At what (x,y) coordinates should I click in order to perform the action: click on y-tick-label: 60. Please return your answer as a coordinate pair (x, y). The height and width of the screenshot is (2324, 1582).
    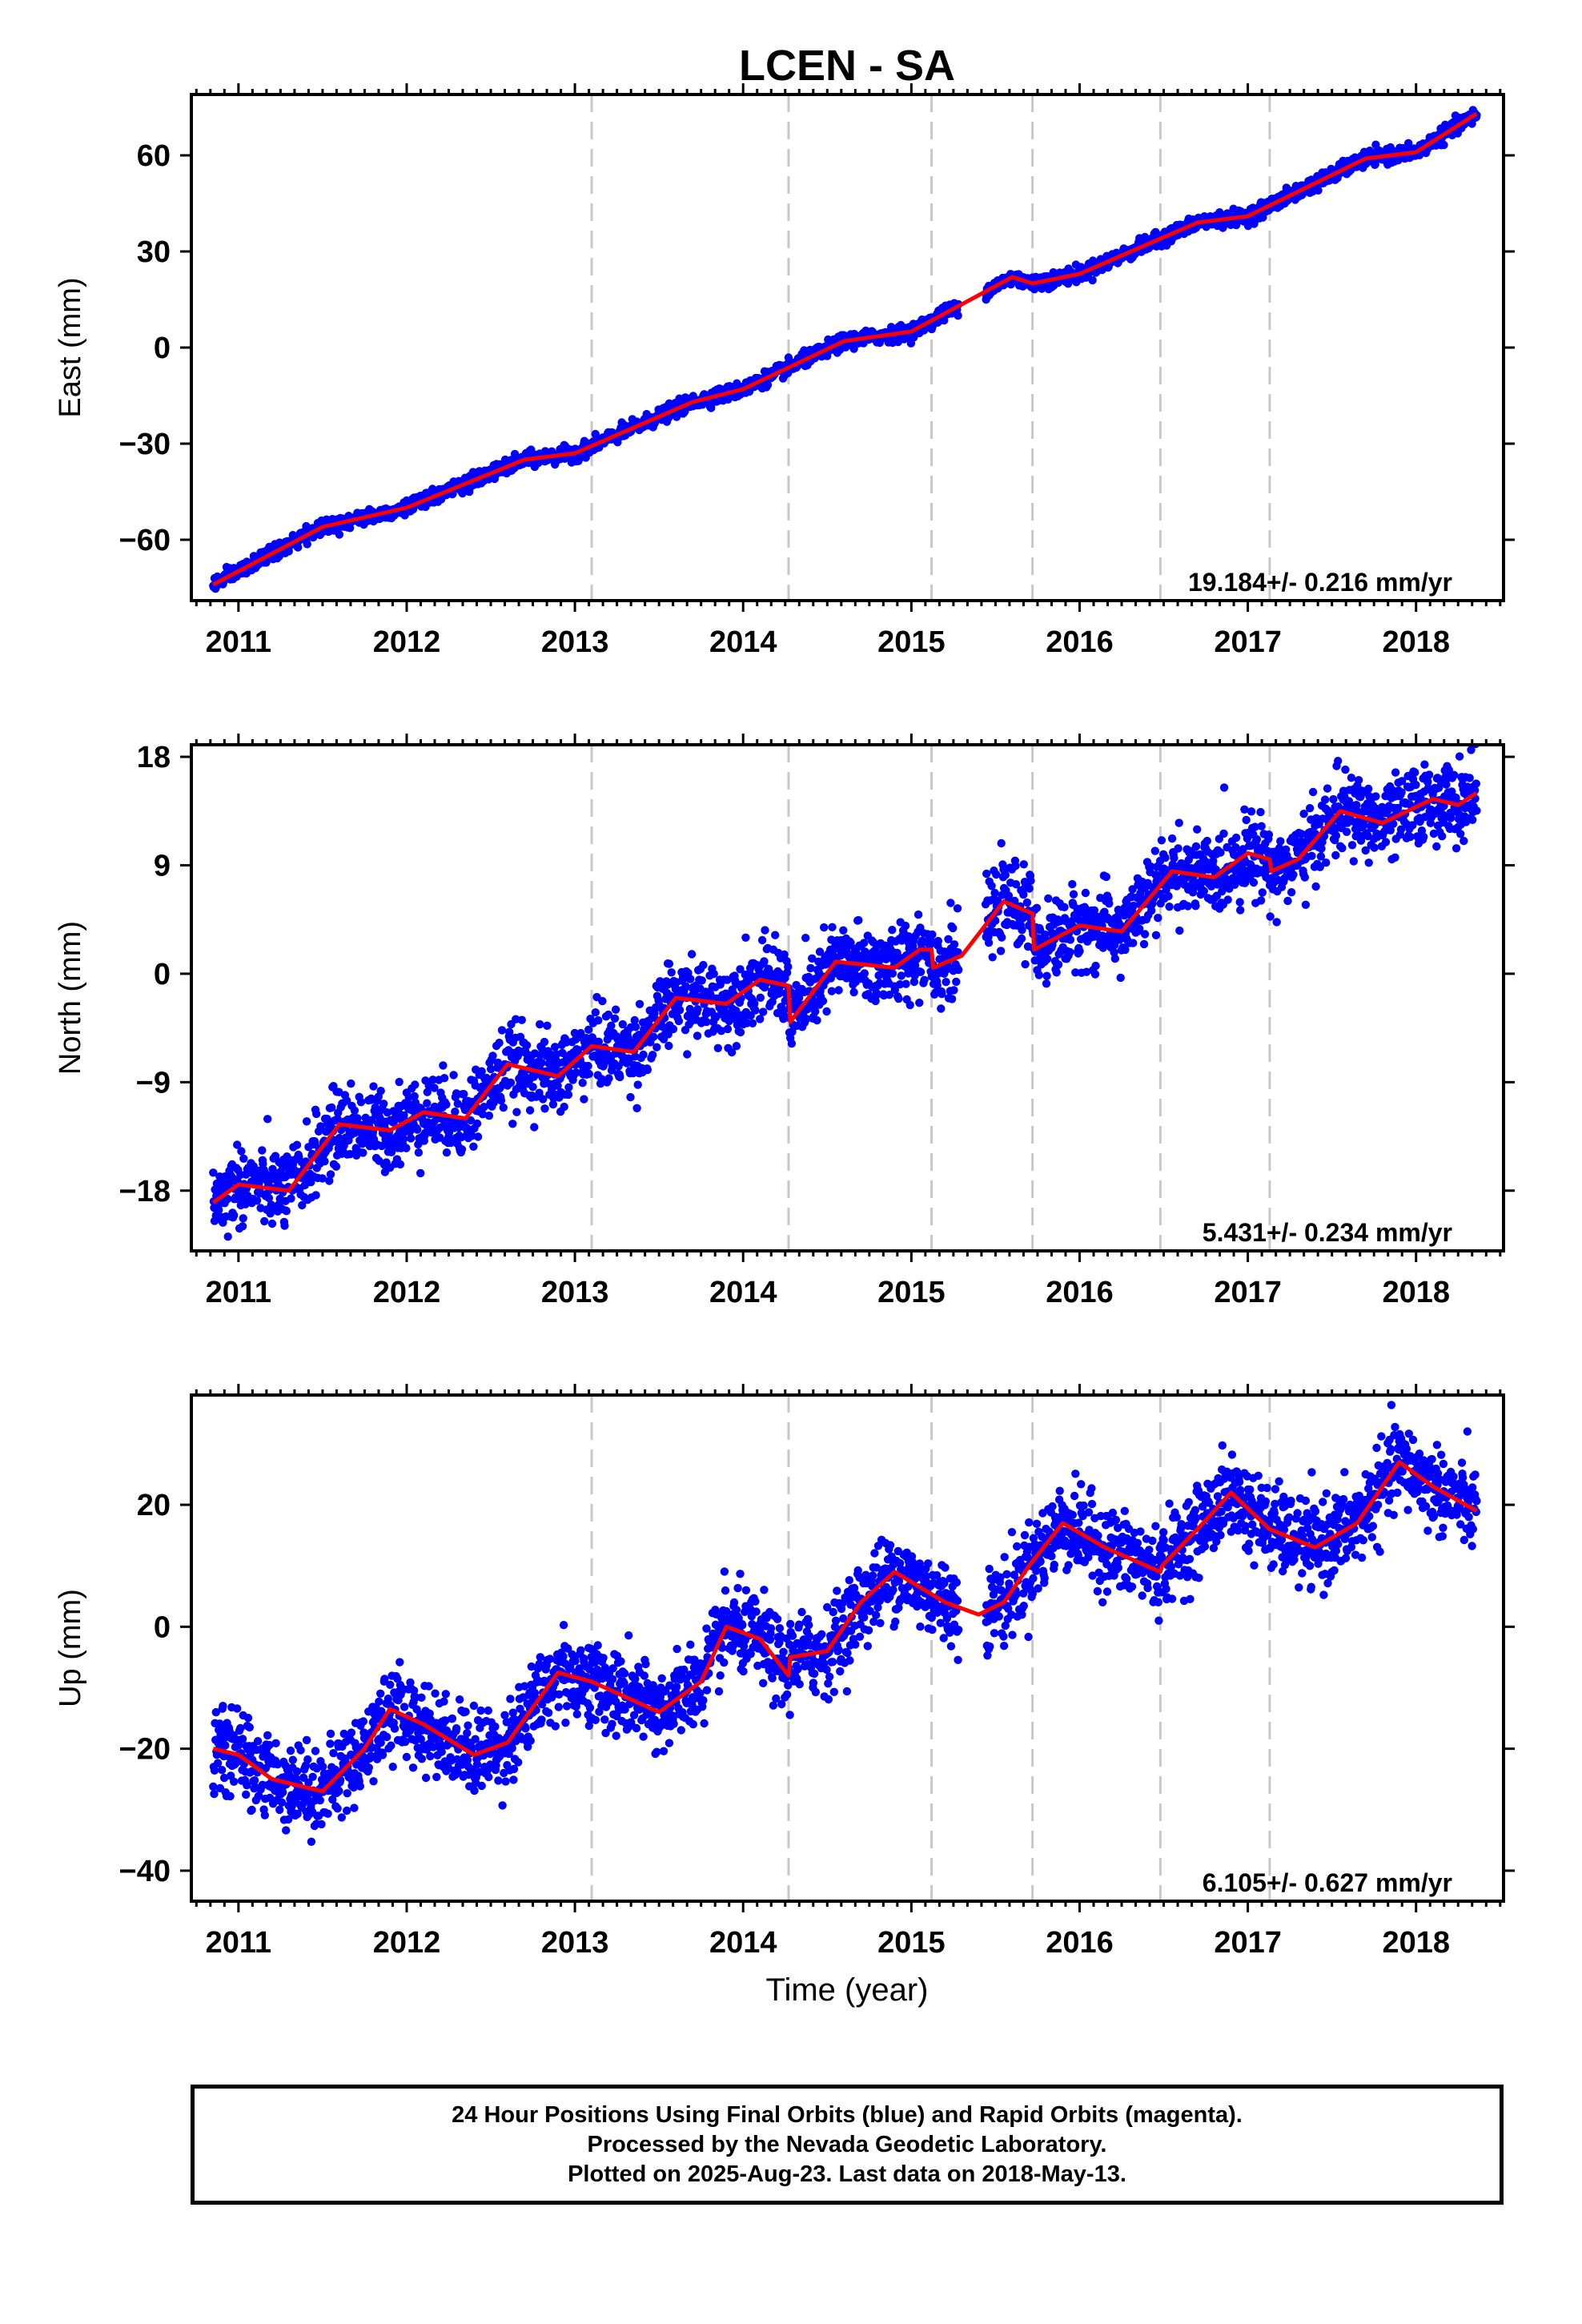
    Looking at the image, I should click on (154, 156).